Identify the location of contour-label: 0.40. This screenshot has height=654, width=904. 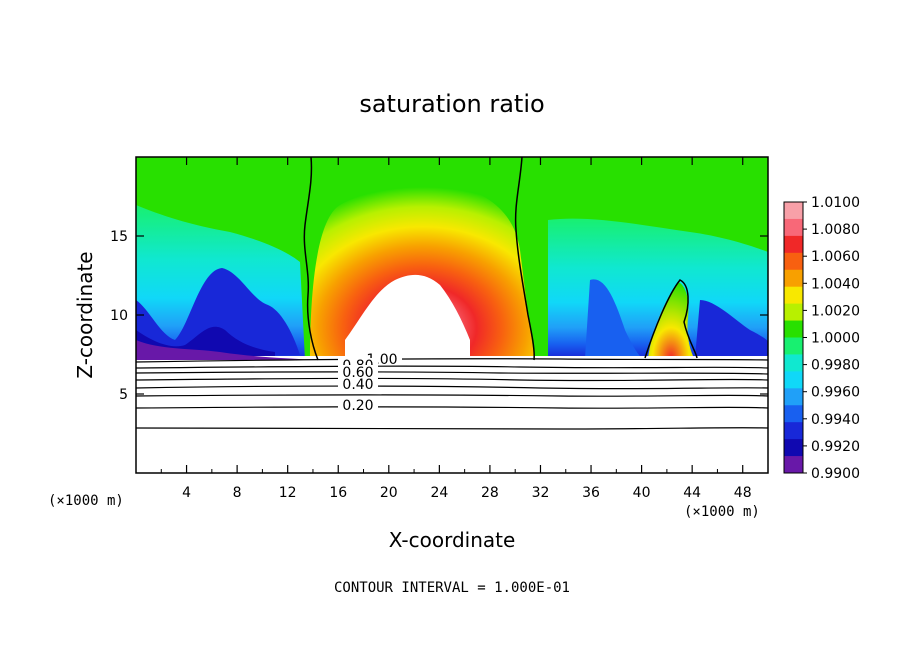
(357, 385).